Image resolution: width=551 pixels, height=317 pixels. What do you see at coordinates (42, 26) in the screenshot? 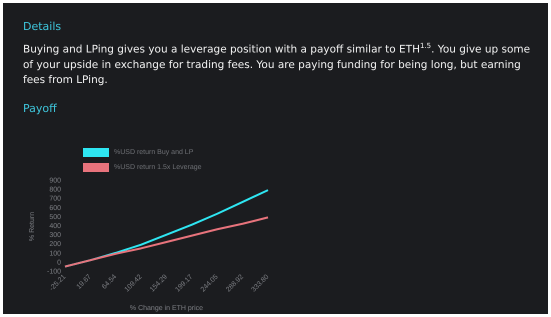
I see `chart-title: Details` at bounding box center [42, 26].